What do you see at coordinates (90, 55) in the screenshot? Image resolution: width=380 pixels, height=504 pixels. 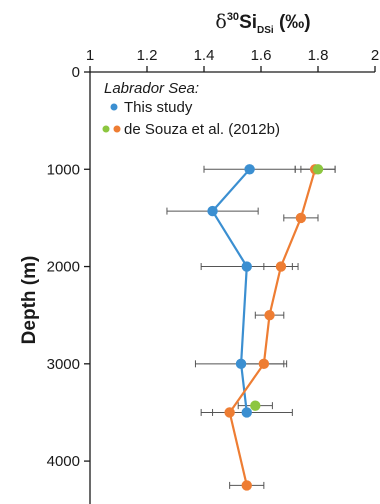 I see `x-tick-label: 1` at bounding box center [90, 55].